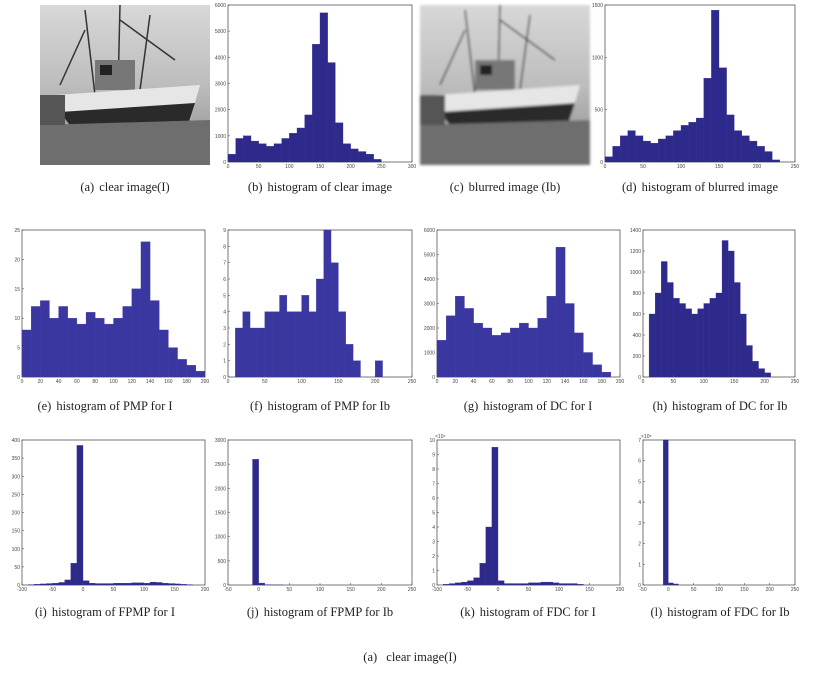  Describe the element at coordinates (113, 612) in the screenshot. I see `panel-caption-text: histogram of FPMP for I` at that location.